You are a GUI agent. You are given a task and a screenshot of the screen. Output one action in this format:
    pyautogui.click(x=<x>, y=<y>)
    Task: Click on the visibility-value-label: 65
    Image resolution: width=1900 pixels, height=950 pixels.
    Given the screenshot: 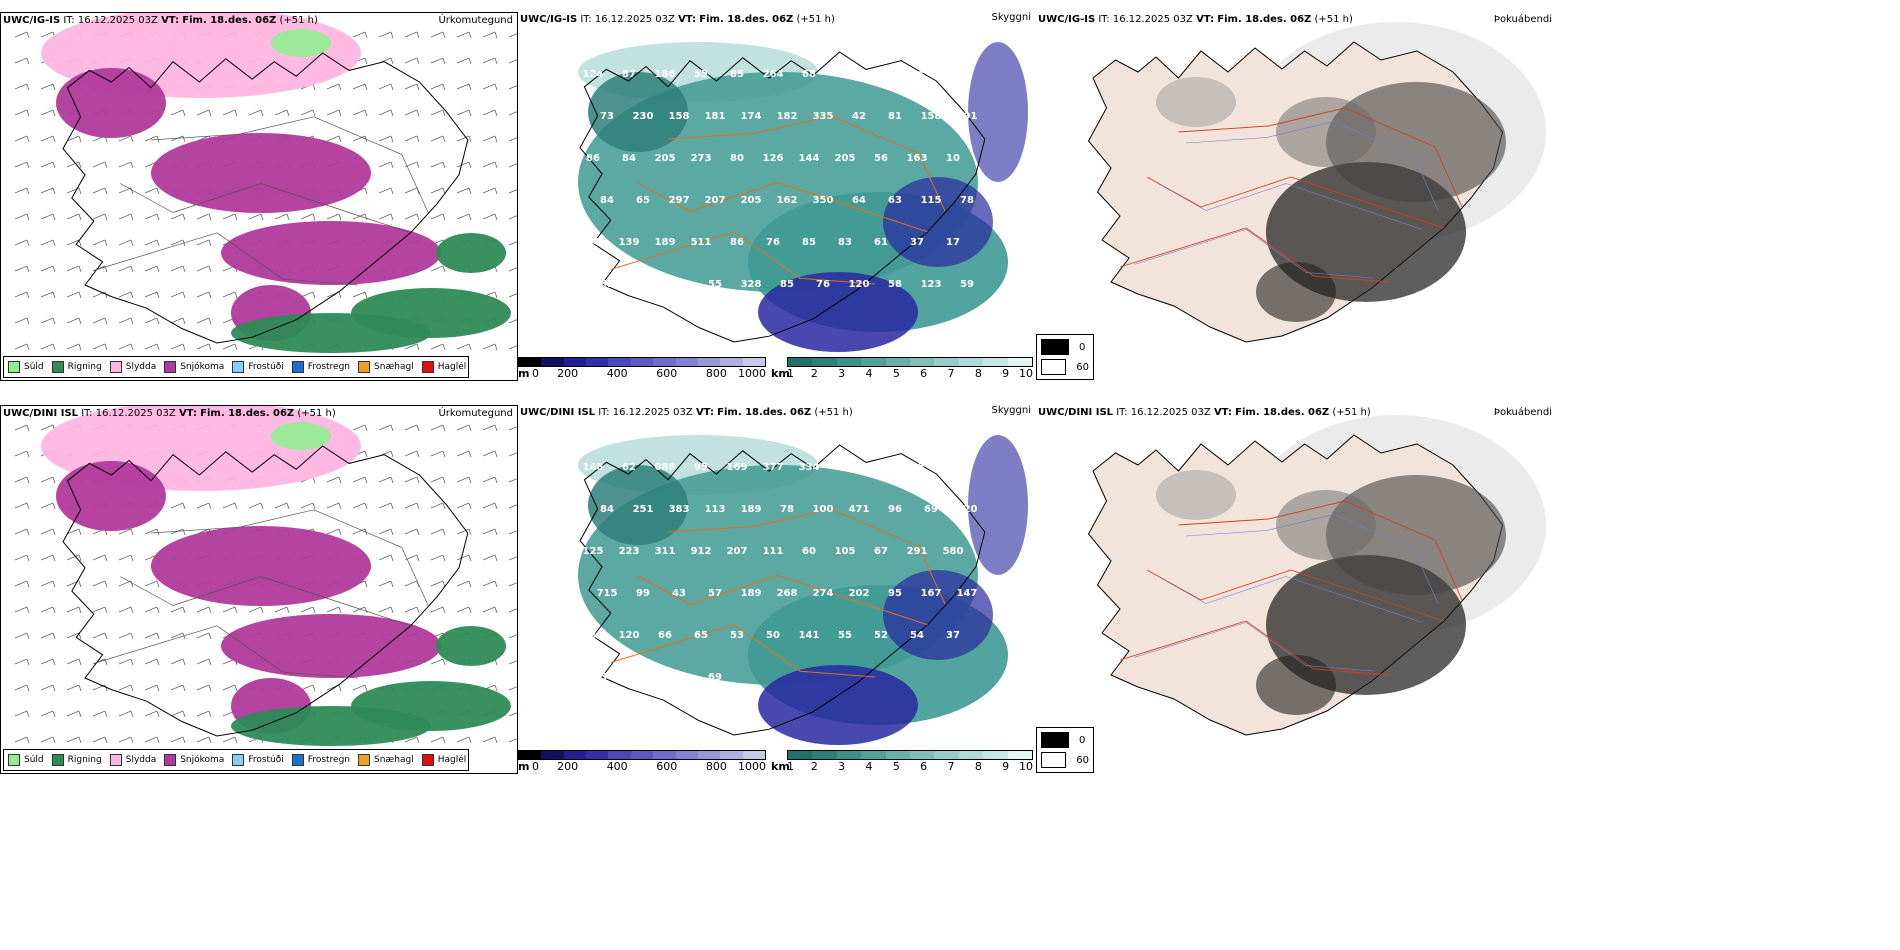 What is the action you would take?
    pyautogui.click(x=643, y=200)
    